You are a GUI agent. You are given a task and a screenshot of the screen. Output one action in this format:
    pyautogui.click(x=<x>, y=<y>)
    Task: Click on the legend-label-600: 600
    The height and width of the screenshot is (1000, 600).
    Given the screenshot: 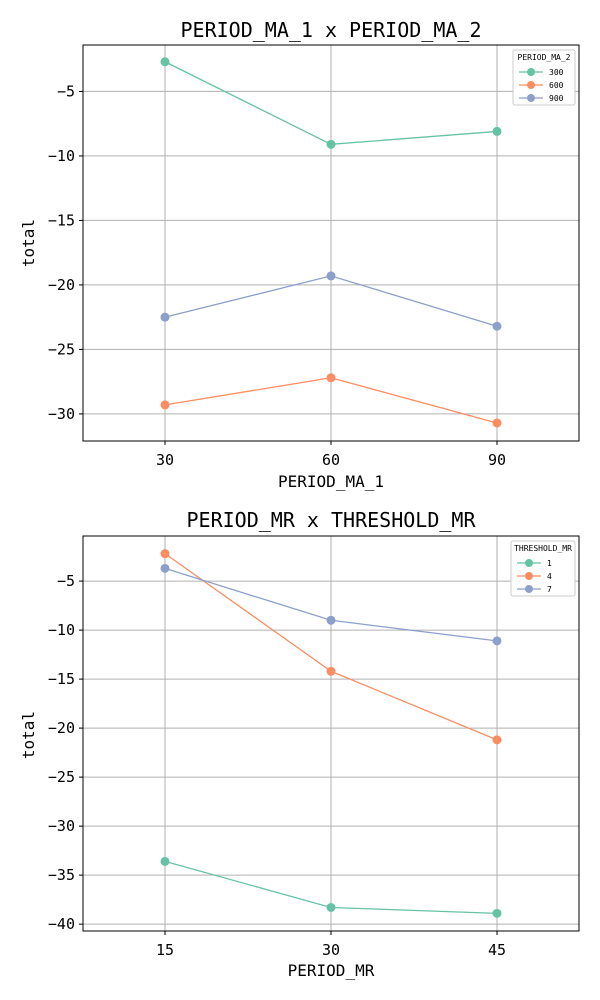 What is the action you would take?
    pyautogui.click(x=556, y=85)
    